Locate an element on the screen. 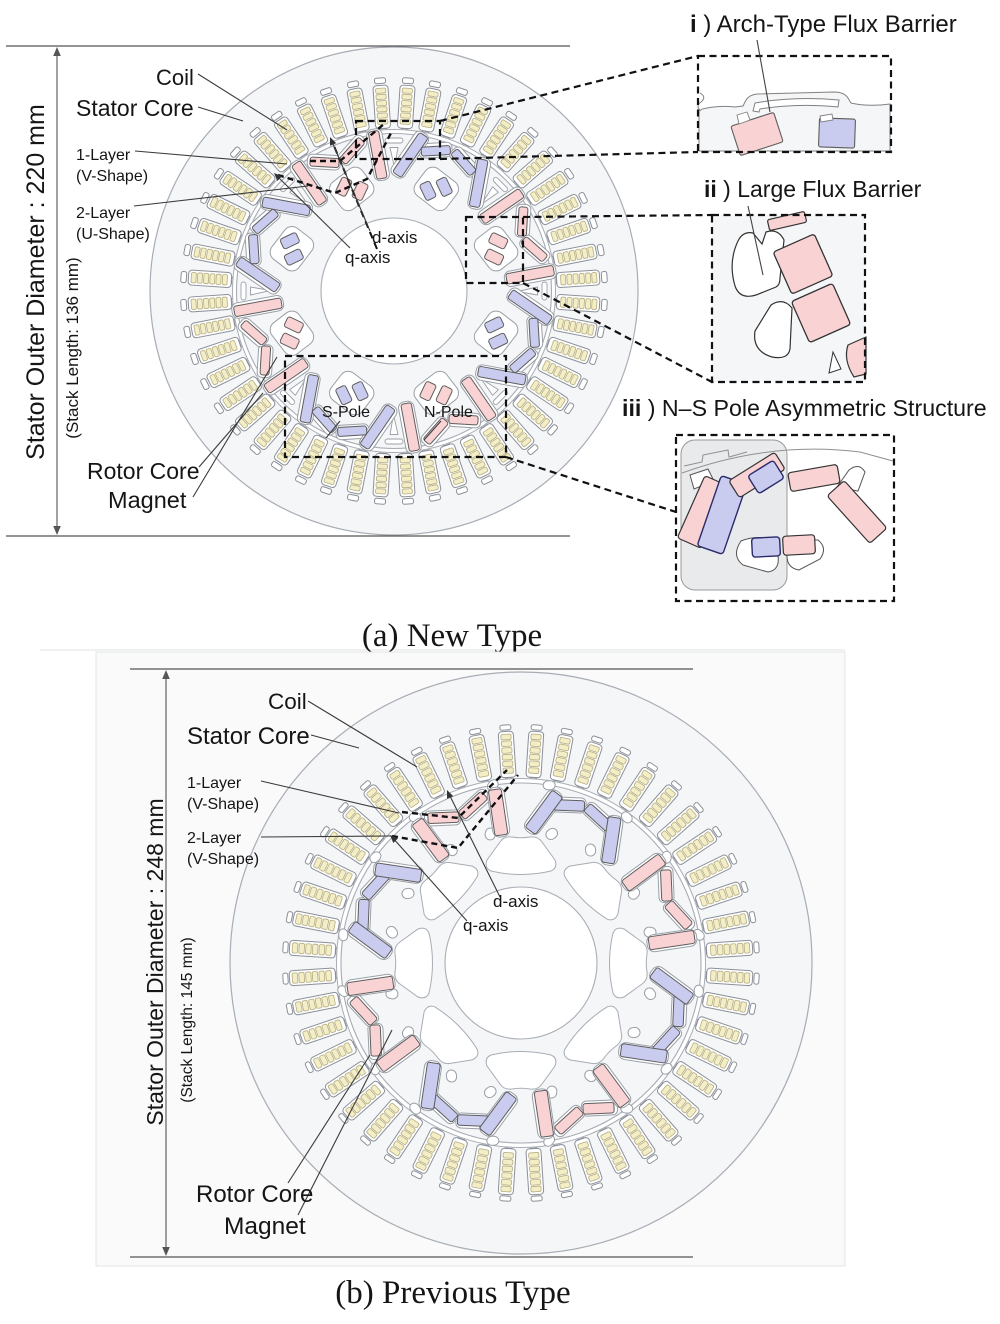 This screenshot has height=1324, width=1000. svg-text: S-Pole is located at coordinates (346, 412).